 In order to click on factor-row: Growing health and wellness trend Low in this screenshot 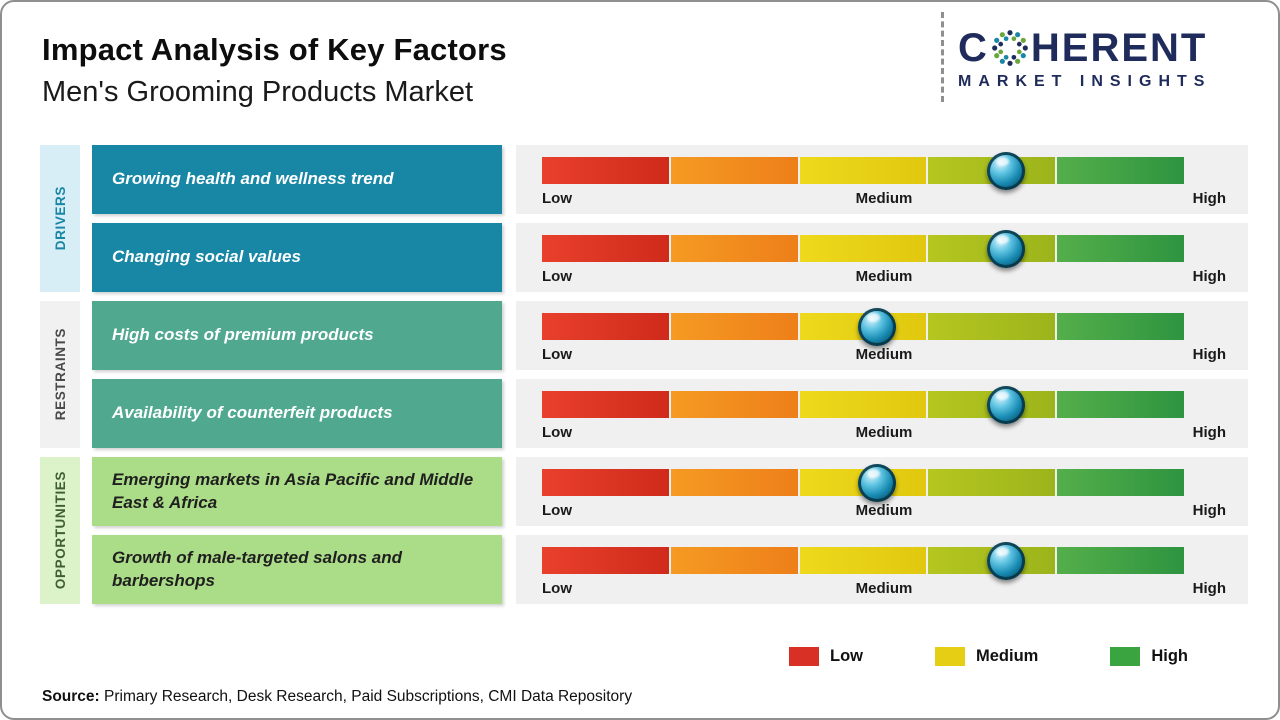, I will do `click(670, 179)`.